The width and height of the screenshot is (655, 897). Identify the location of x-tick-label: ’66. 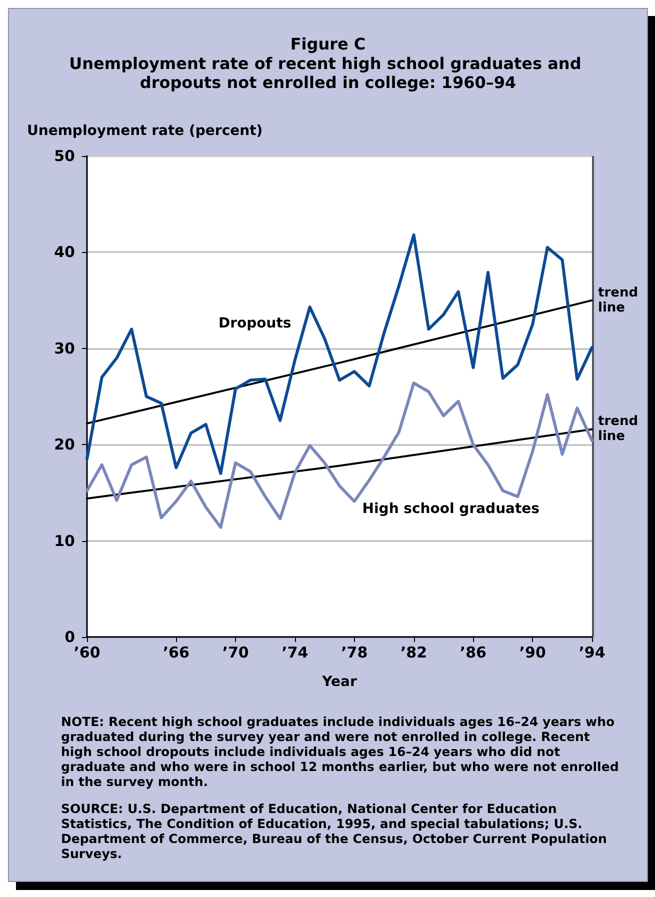
(176, 653).